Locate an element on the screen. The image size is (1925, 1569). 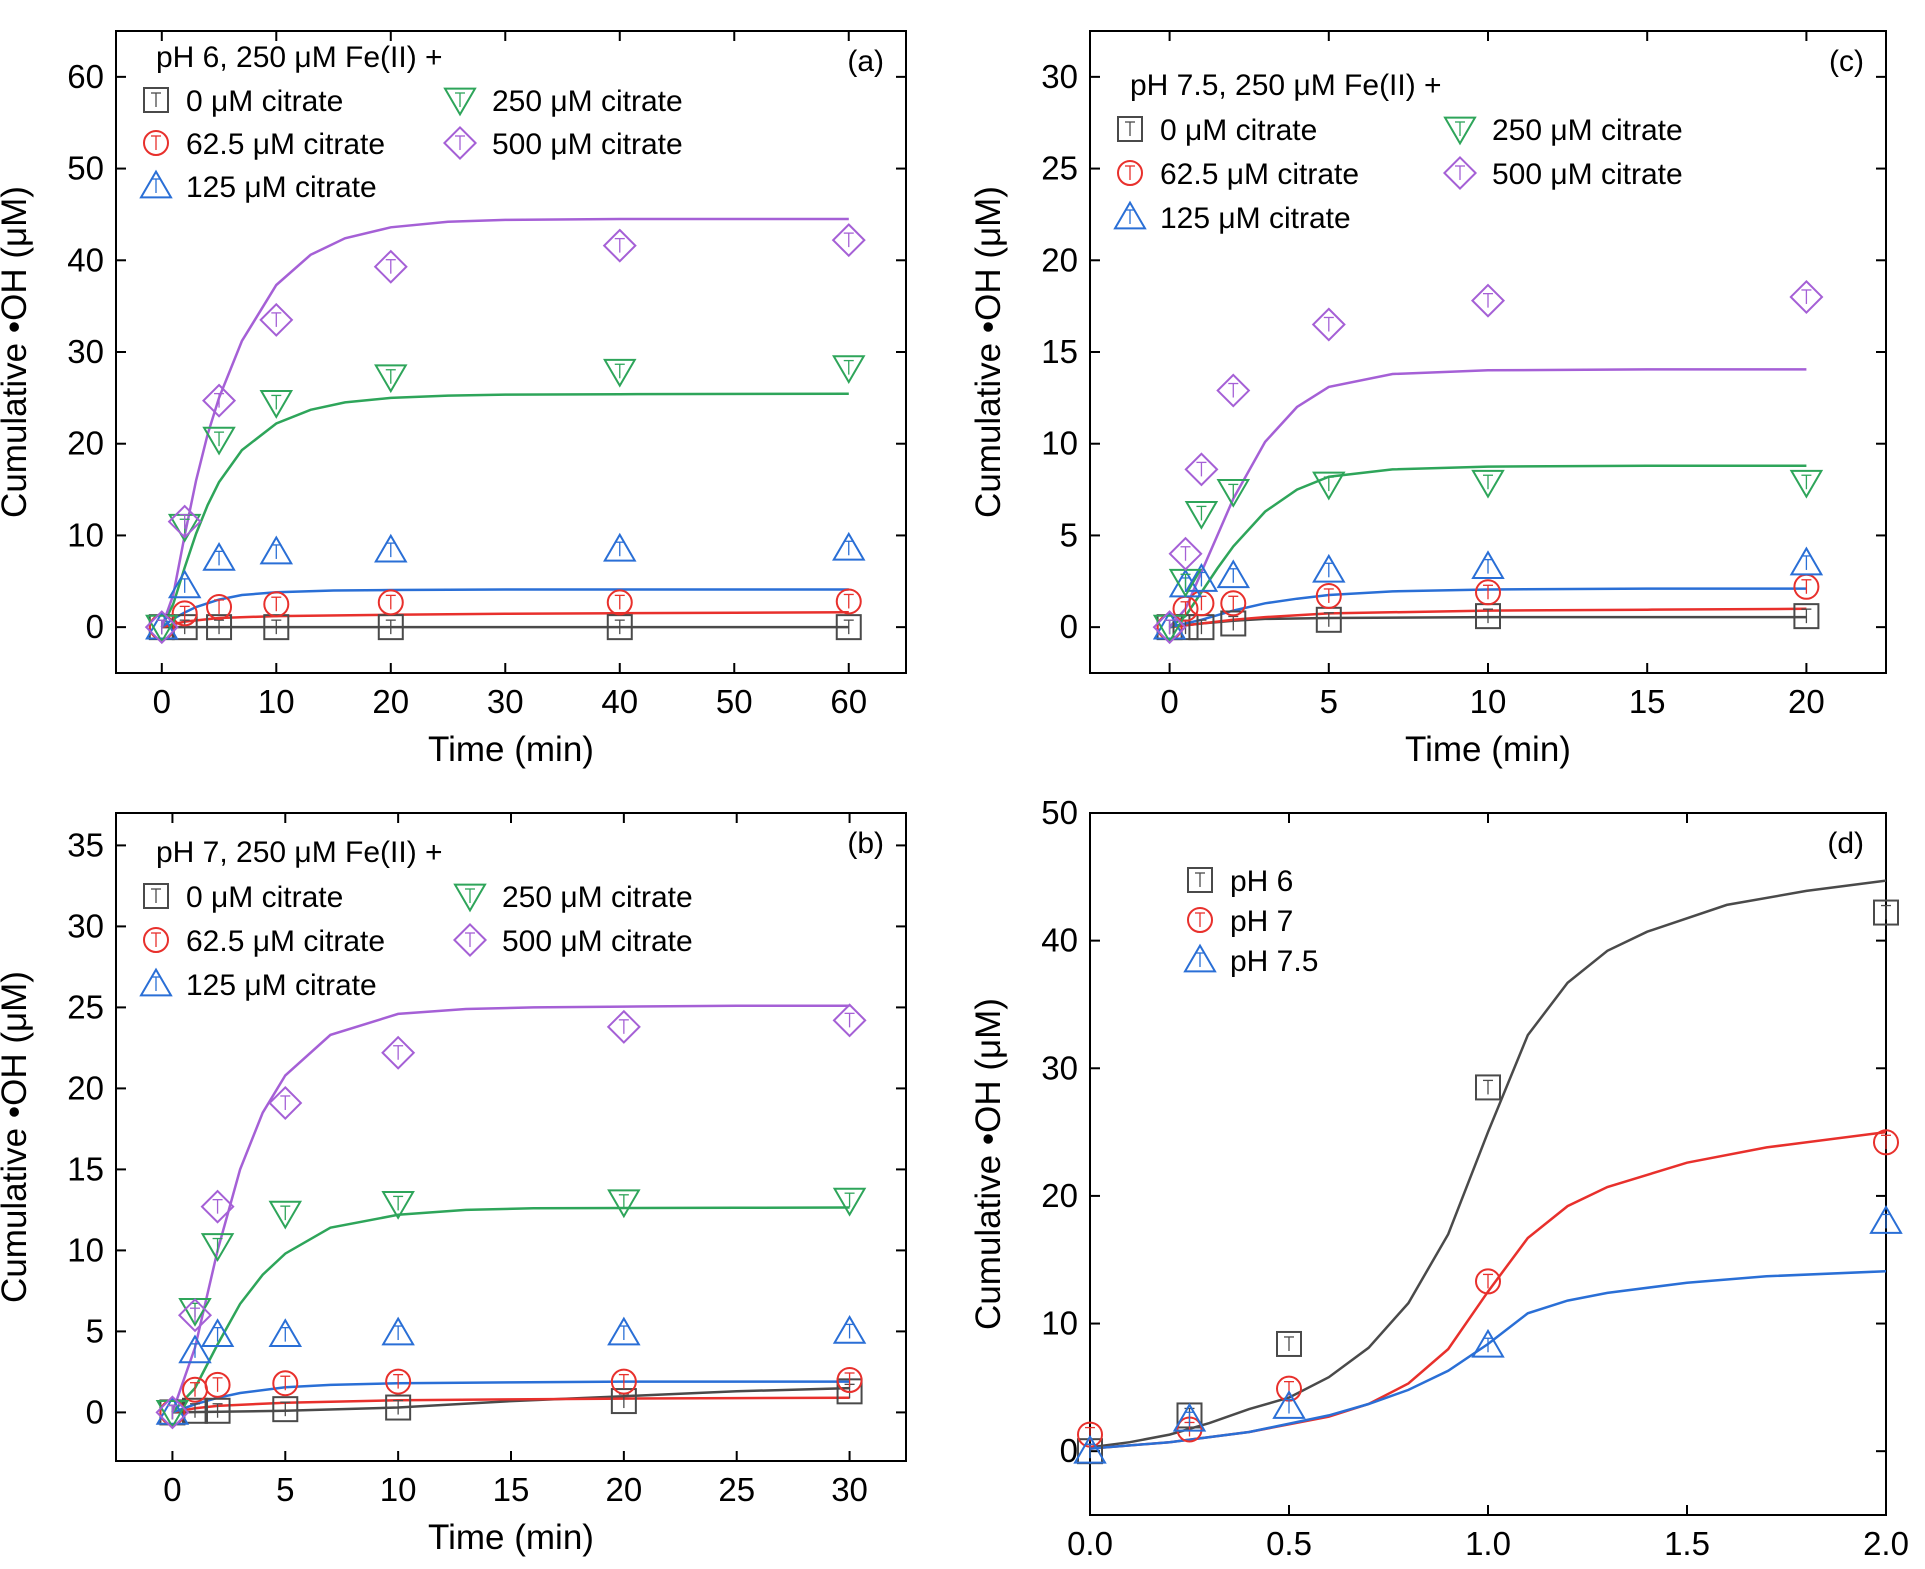
x-tick-label: 0.5 is located at coordinates (1289, 1543).